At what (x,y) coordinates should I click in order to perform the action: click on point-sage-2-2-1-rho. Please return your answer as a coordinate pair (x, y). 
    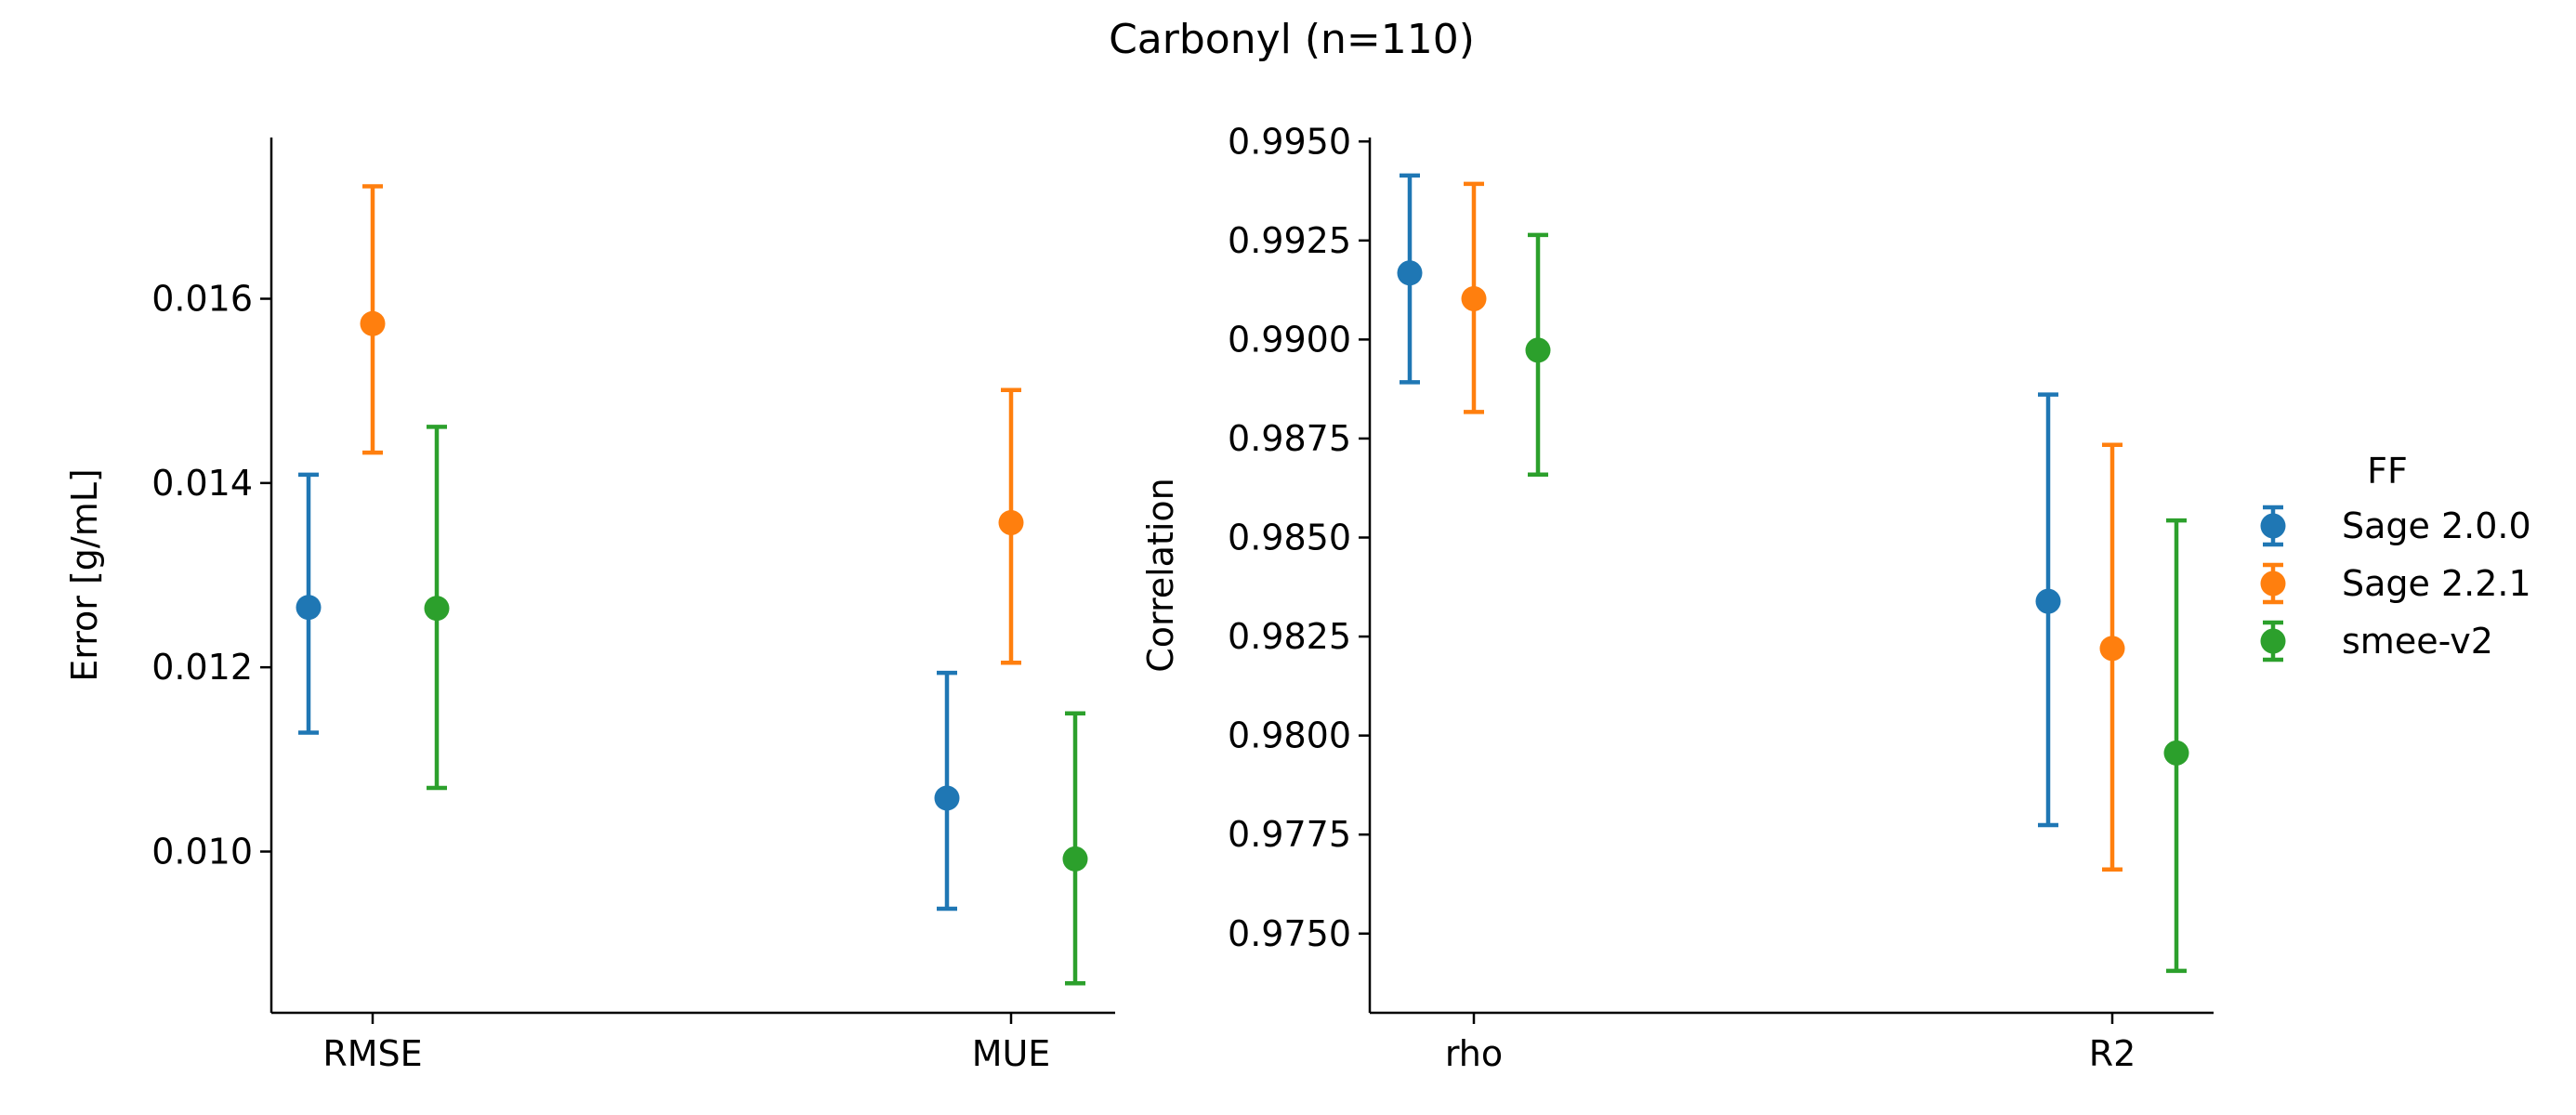
    Looking at the image, I should click on (1474, 298).